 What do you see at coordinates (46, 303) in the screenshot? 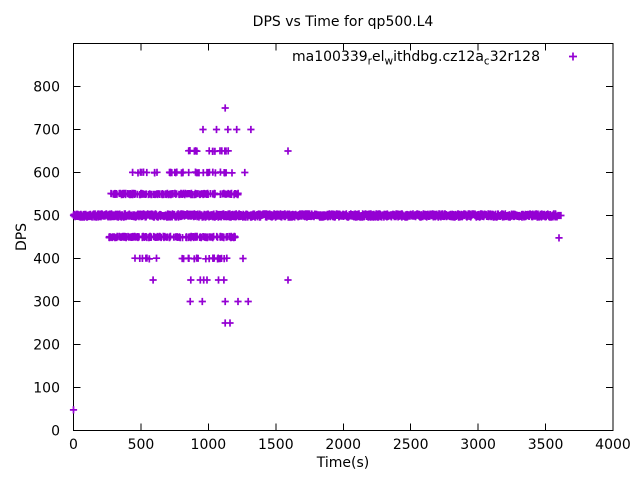
I see `y-tick-label: 300` at bounding box center [46, 303].